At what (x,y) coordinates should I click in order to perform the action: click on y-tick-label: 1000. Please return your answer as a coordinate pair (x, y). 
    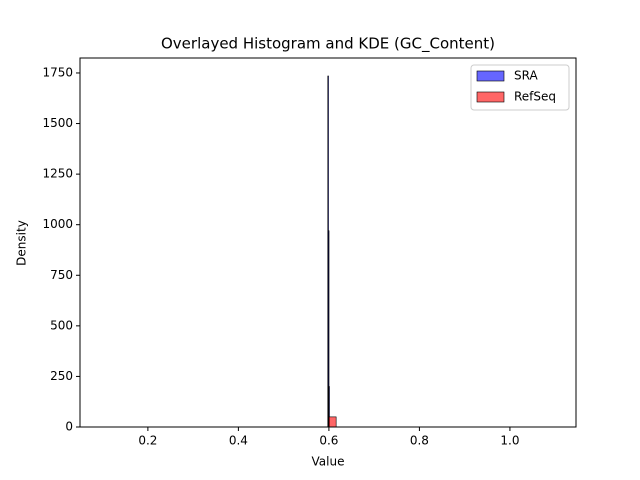
    Looking at the image, I should click on (57, 224).